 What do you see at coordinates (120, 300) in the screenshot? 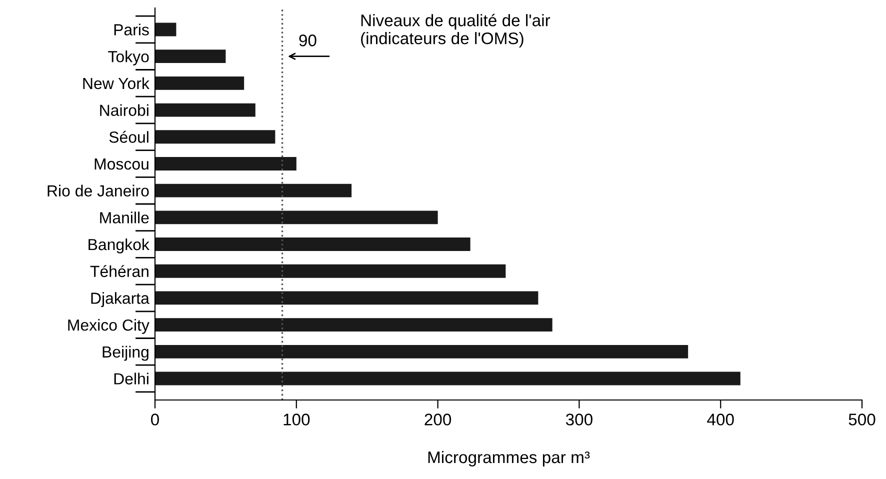
I see `y-tick-label: Djakarta` at bounding box center [120, 300].